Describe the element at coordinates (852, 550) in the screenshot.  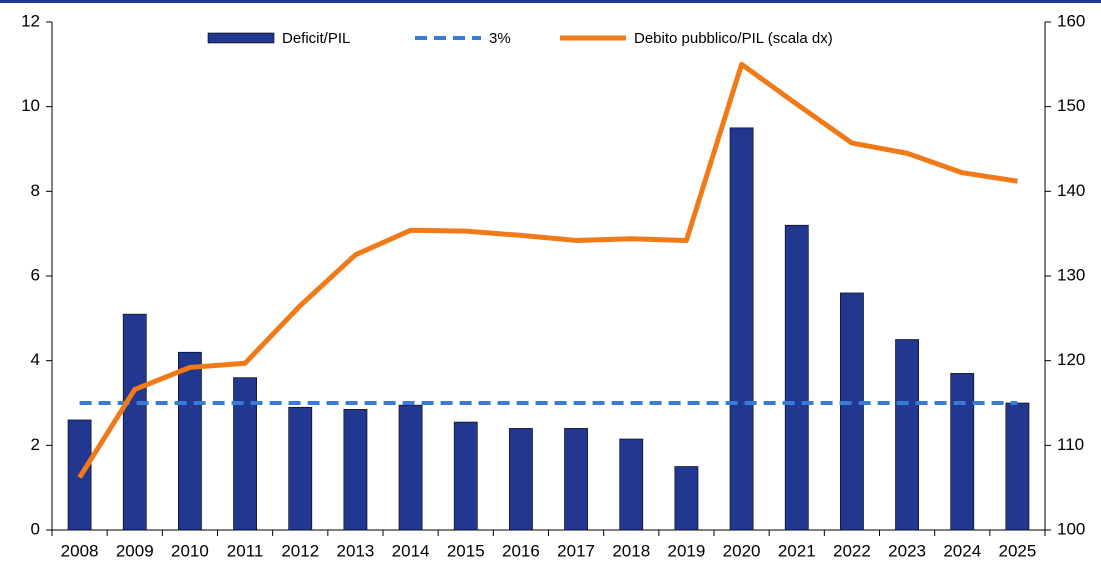
I see `x-tick-label: 2022` at that location.